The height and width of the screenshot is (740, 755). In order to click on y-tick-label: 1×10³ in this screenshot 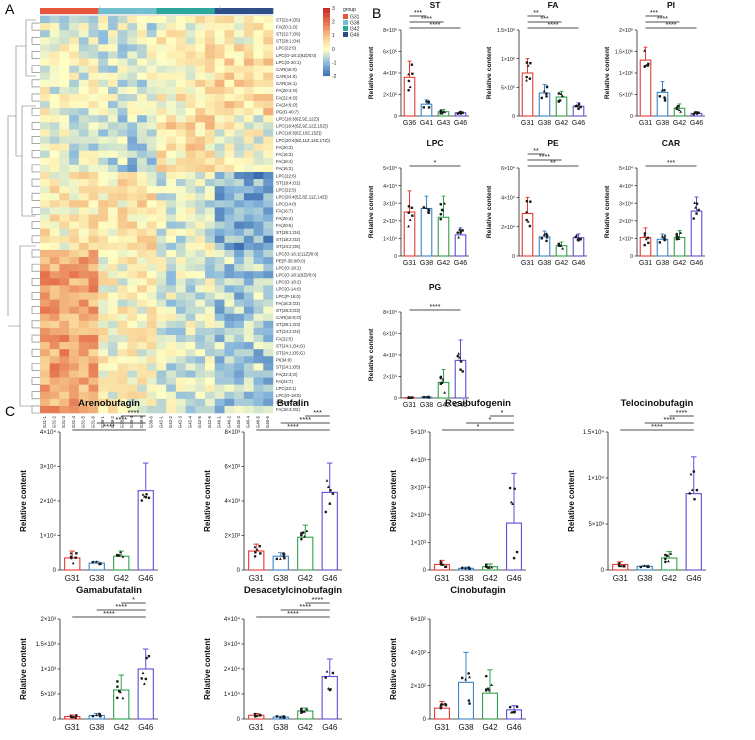, I will do `click(48, 670)`.